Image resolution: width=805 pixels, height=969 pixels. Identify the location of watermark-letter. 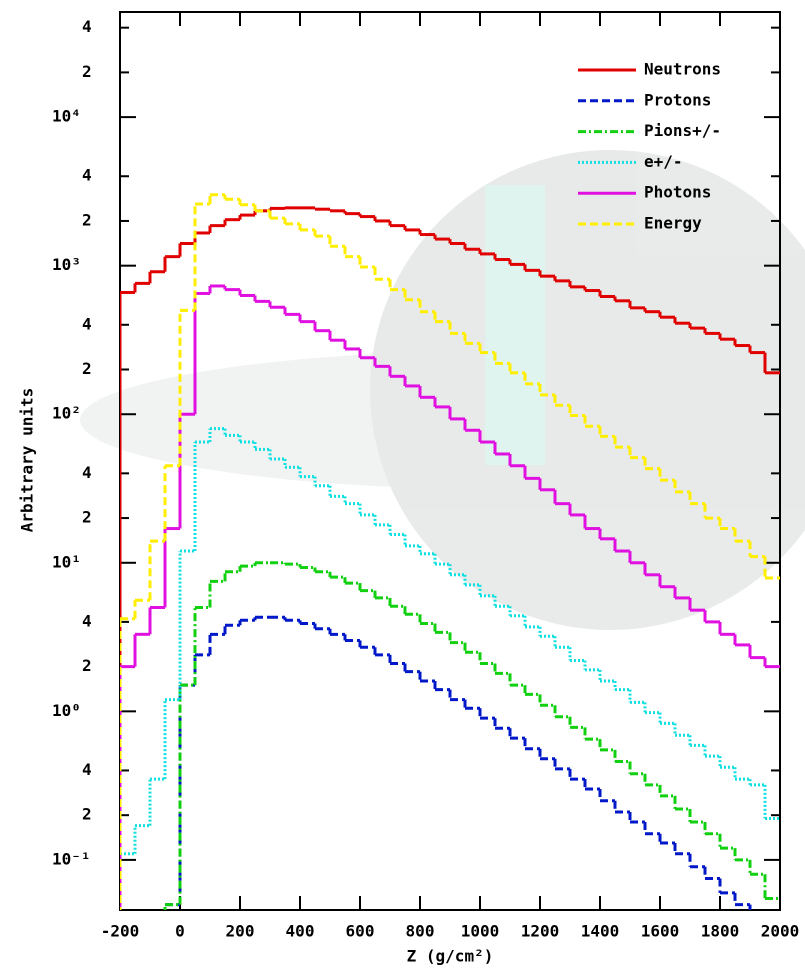
(515, 325).